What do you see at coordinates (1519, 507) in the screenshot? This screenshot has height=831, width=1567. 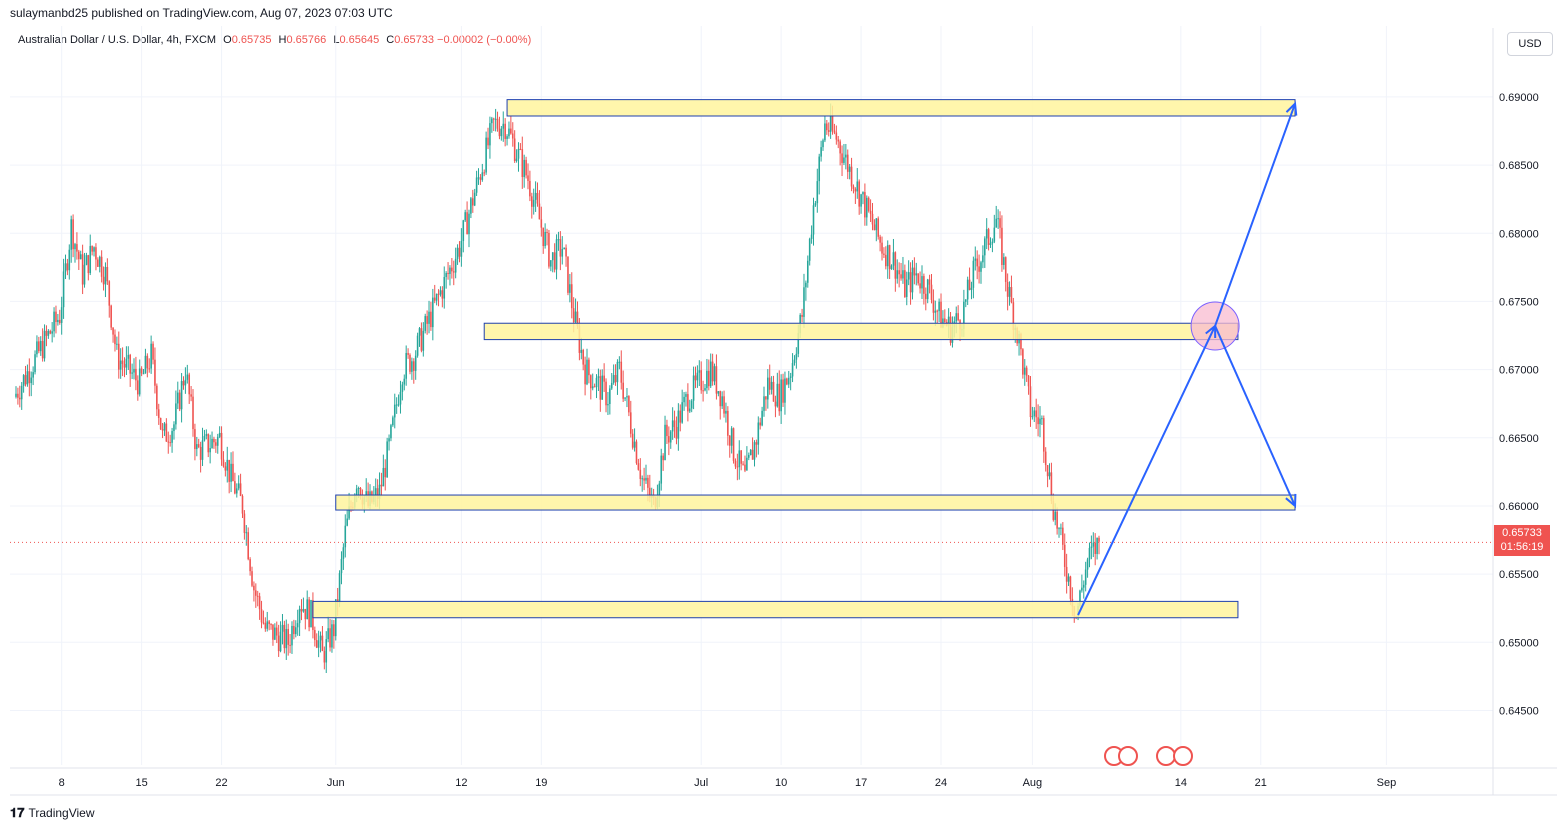 I see `y-tick-label: 0.66000` at bounding box center [1519, 507].